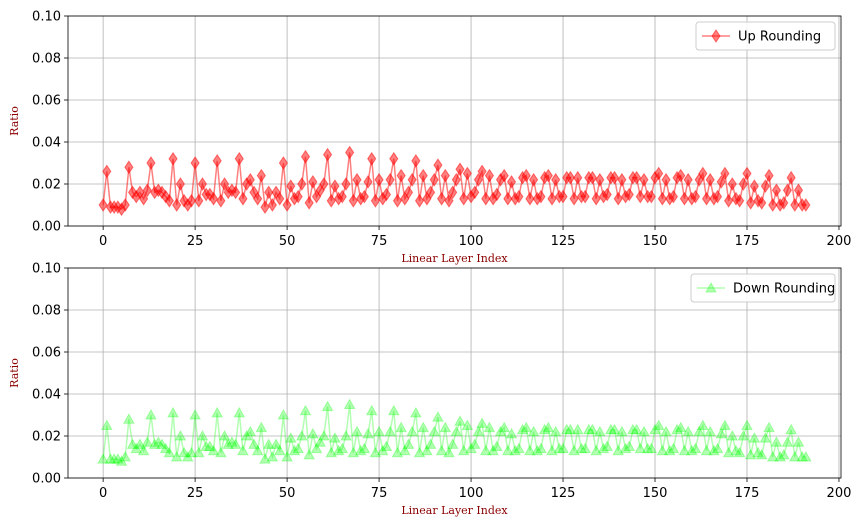 This screenshot has width=862, height=526. I want to click on y-tick-label: 0.10, so click(46, 17).